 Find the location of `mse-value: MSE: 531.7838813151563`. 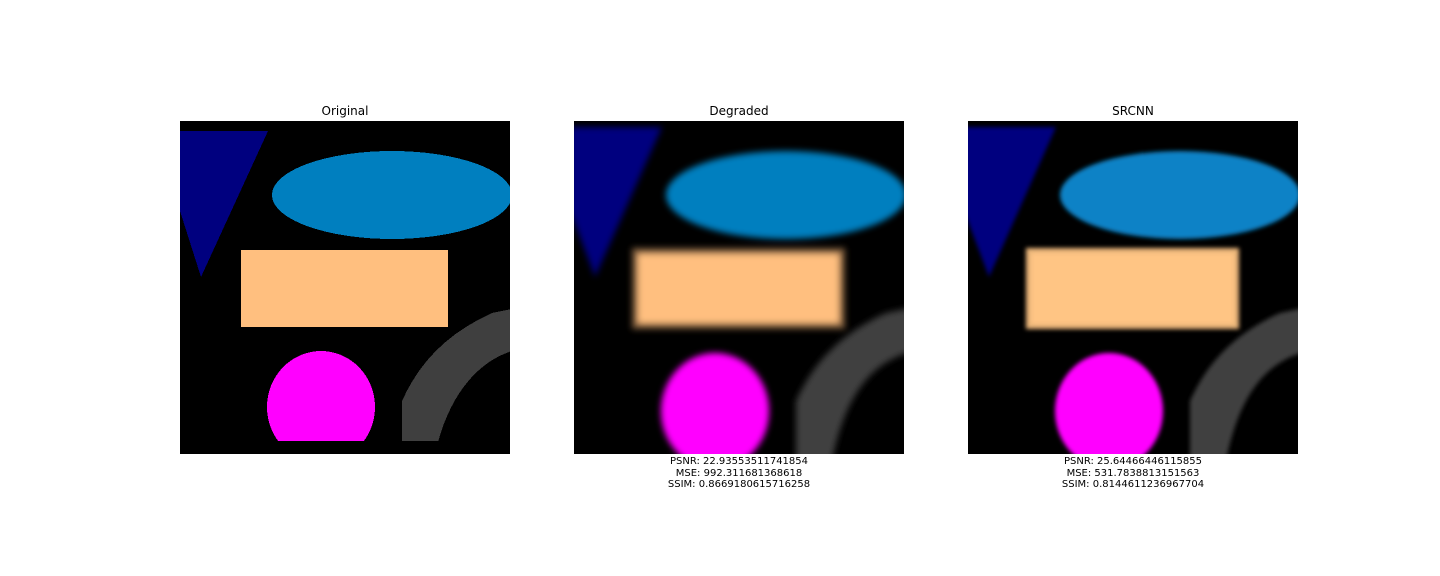

mse-value: MSE: 531.7838813151563 is located at coordinates (1133, 473).